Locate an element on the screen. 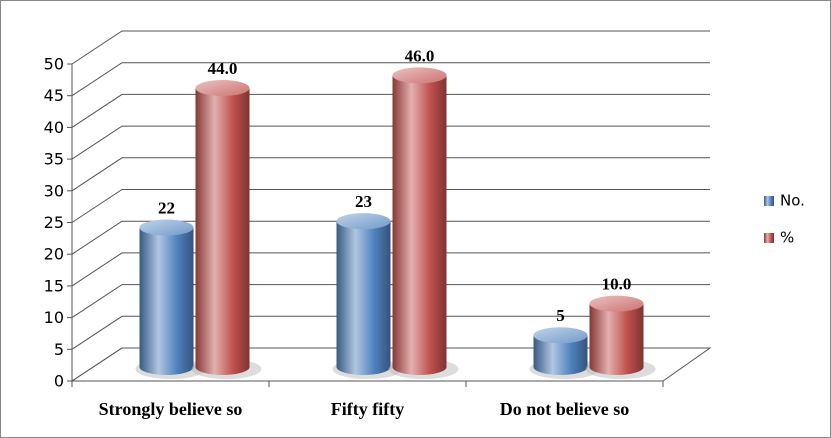 The width and height of the screenshot is (831, 438). legend-label: % is located at coordinates (787, 238).